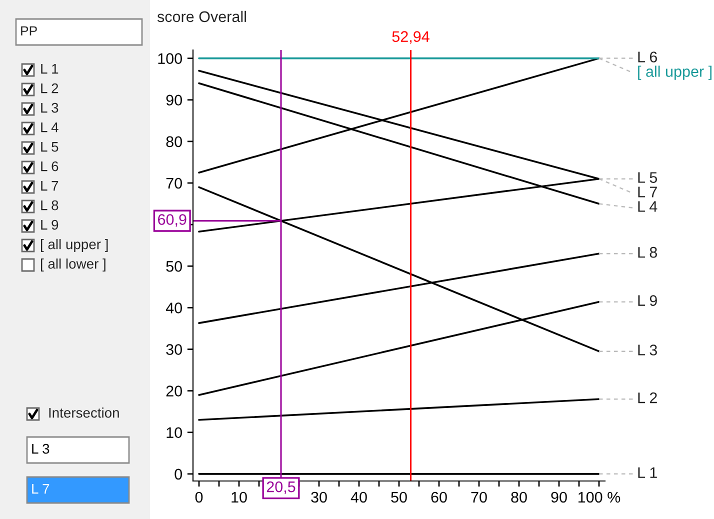 The height and width of the screenshot is (519, 714). What do you see at coordinates (239, 497) in the screenshot?
I see `x-tick-label: 10` at bounding box center [239, 497].